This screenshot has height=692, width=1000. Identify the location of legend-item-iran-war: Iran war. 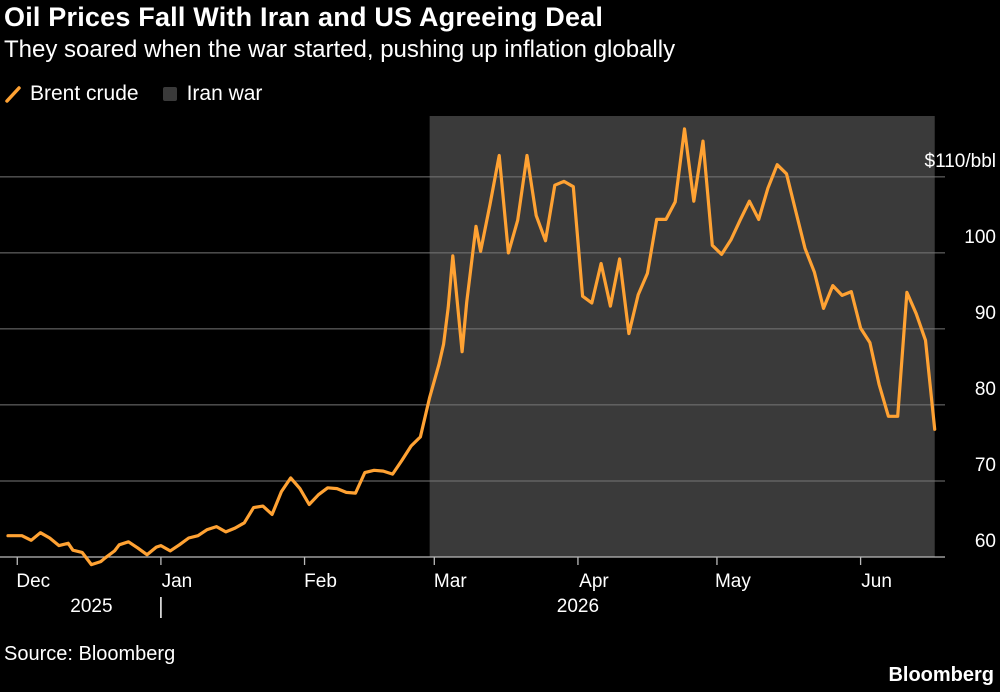
(212, 94).